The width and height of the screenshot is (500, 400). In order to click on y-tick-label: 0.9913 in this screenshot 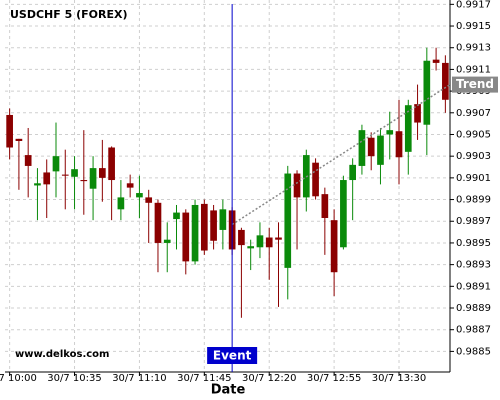, I will do `click(473, 48)`.